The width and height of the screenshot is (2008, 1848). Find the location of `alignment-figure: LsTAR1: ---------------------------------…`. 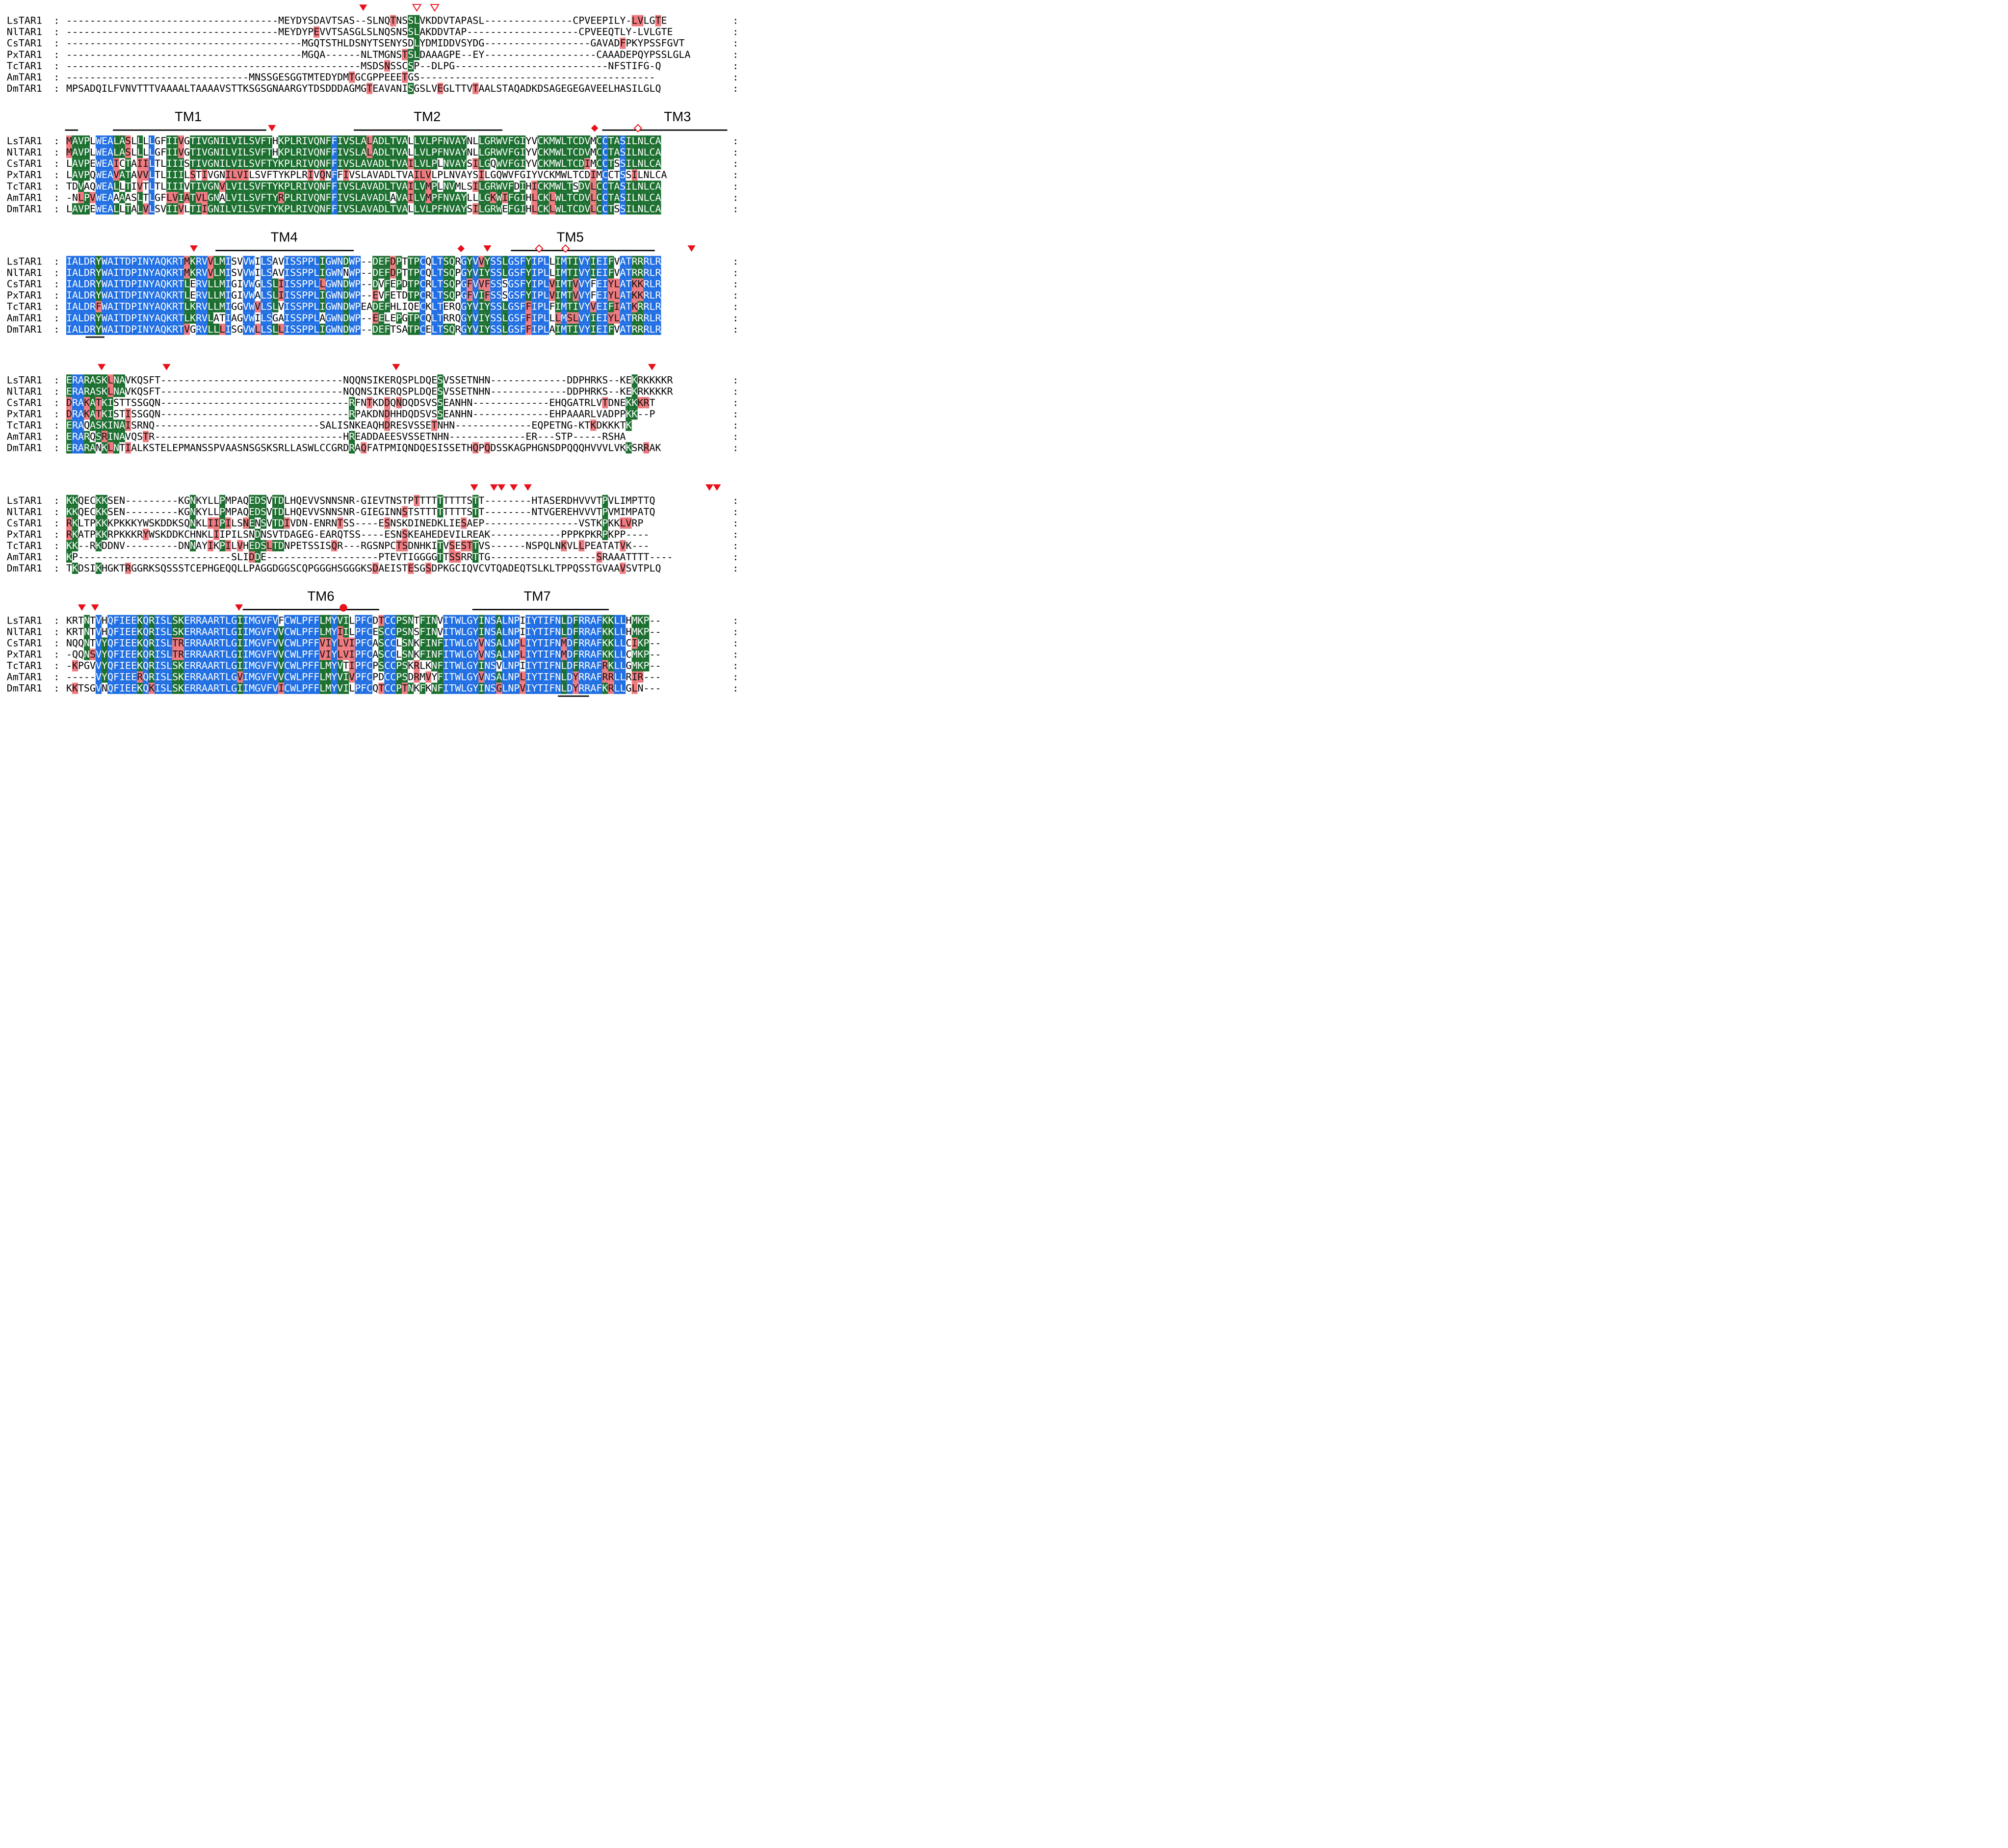

alignment-figure: LsTAR1: ---------------------------------… is located at coordinates (385, 354).